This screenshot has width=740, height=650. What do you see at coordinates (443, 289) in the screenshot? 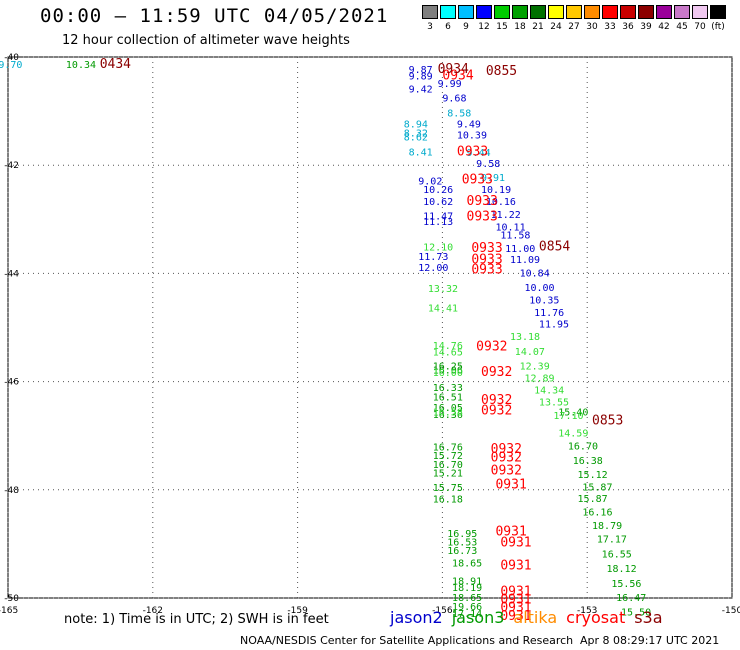
I see `data-point-label: 13.32` at bounding box center [443, 289].